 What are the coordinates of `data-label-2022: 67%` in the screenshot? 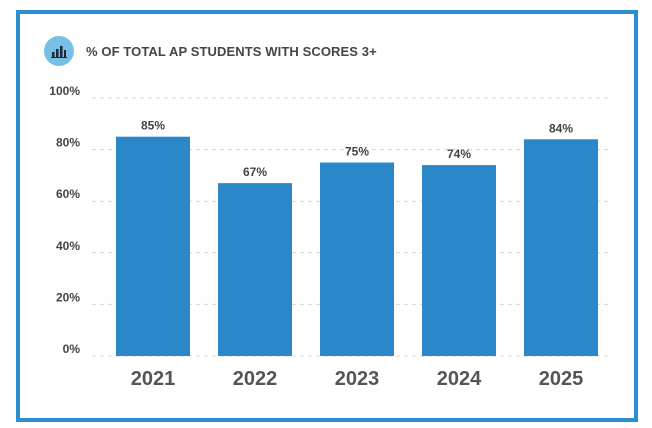 It's located at (255, 172).